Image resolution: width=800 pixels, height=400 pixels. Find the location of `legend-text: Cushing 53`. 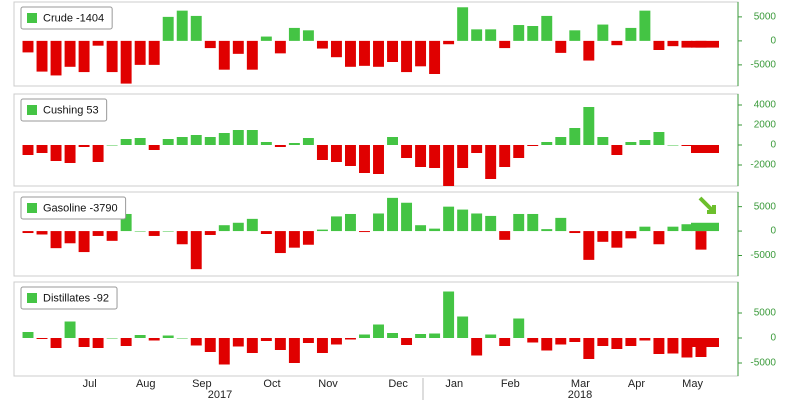

legend-text: Cushing 53 is located at coordinates (71, 110).